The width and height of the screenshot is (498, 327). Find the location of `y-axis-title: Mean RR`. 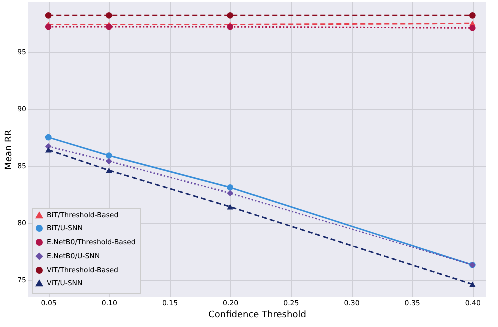

y-axis-title: Mean RR is located at coordinates (9, 150).